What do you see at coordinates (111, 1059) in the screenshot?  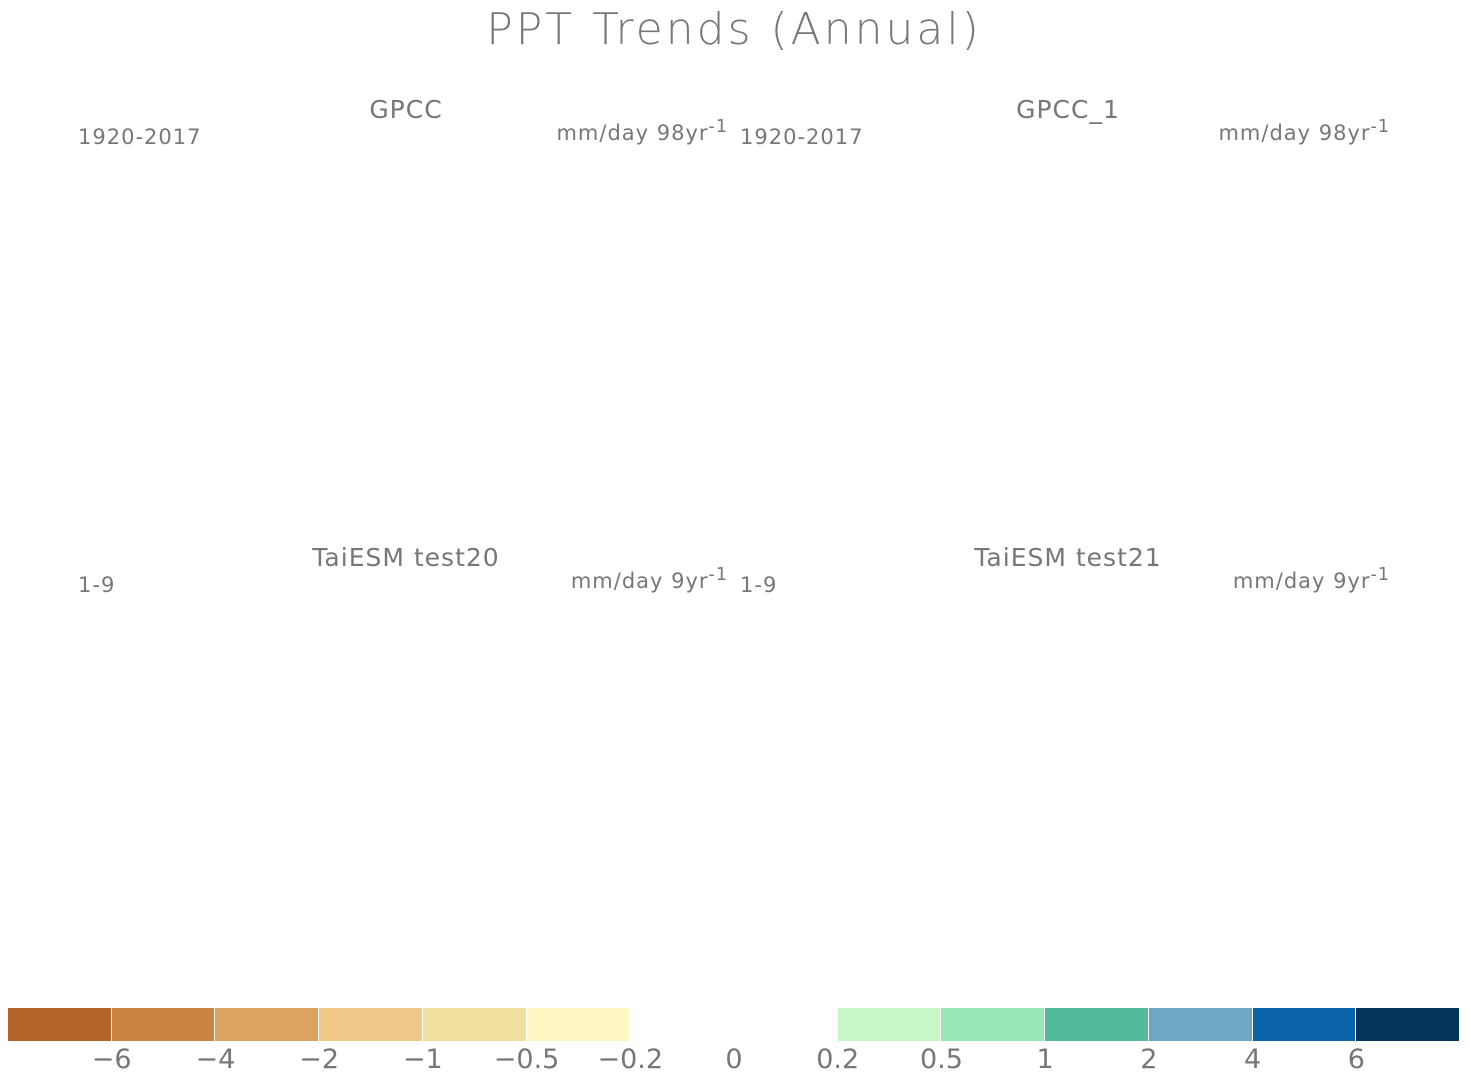 I see `colorbar-label: −6` at bounding box center [111, 1059].